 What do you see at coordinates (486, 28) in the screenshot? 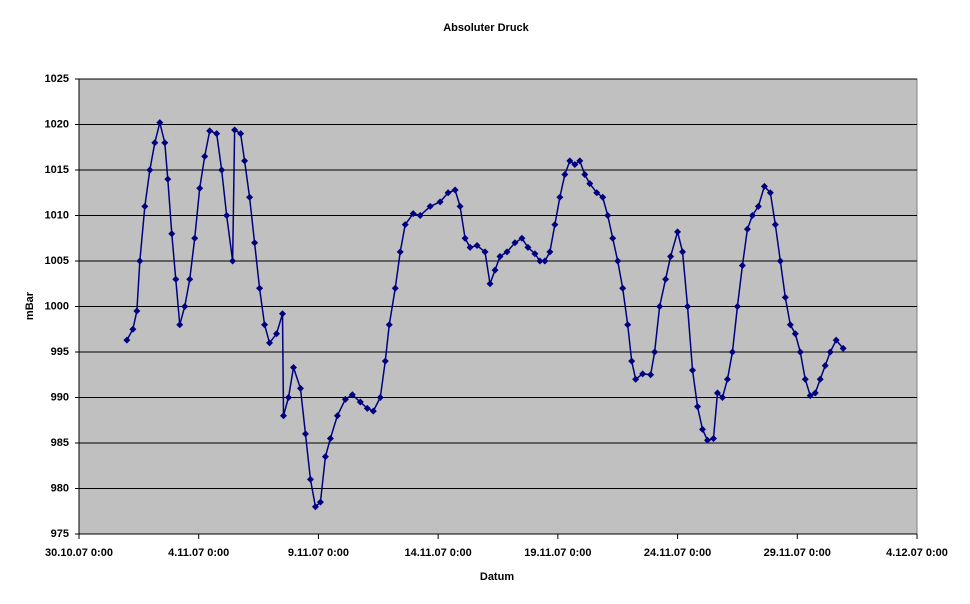
I see `chart-title: Absoluter Druck` at bounding box center [486, 28].